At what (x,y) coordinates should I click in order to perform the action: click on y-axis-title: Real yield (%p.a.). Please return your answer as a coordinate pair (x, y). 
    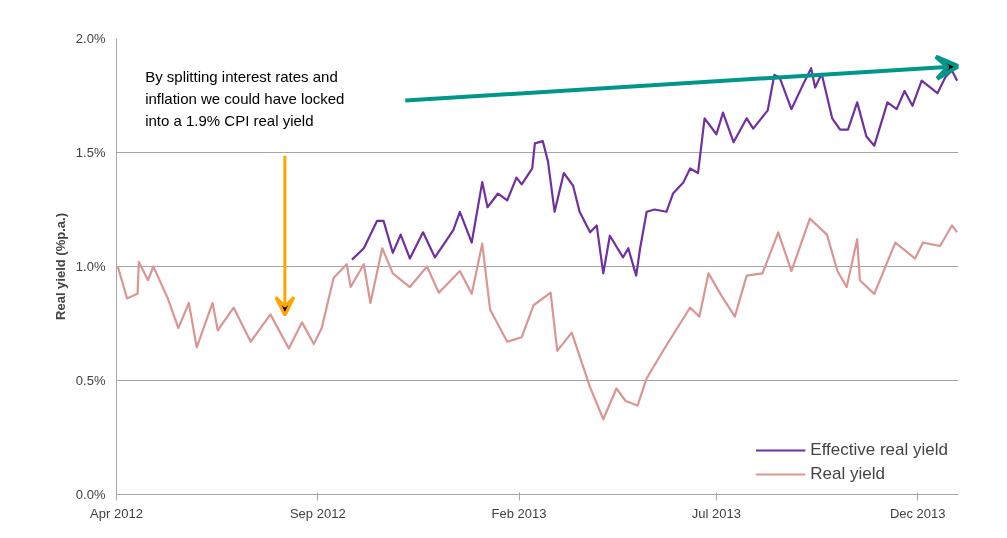
    Looking at the image, I should click on (60, 266).